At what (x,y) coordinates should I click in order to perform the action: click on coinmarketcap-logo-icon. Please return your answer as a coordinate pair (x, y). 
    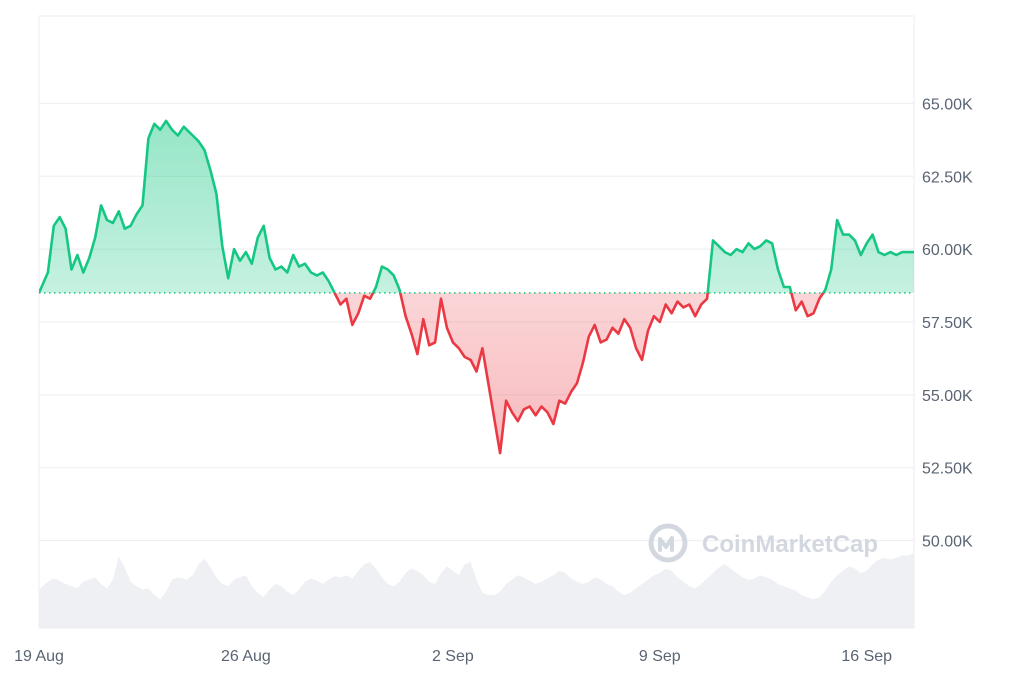
    Looking at the image, I should click on (668, 543).